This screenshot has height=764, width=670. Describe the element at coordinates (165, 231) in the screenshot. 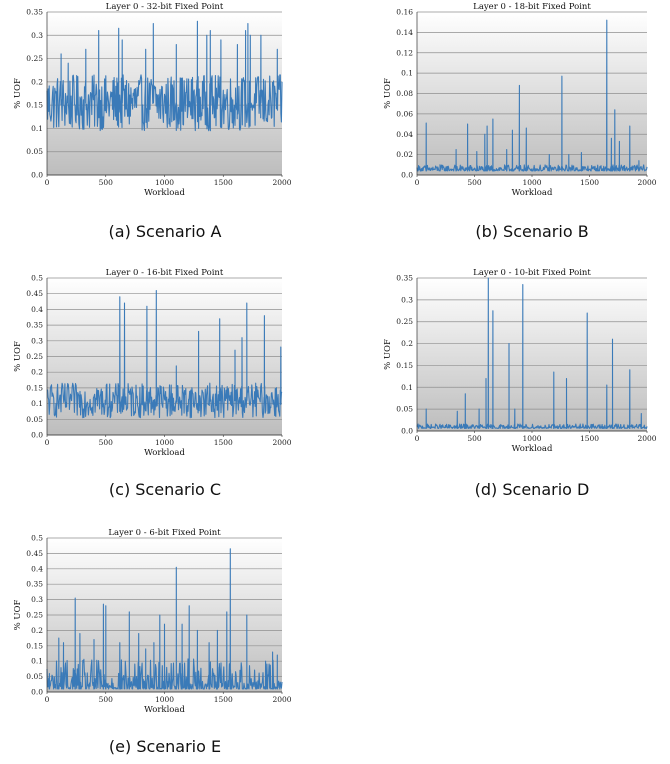

I see `caption-a: (a) Scenario A` at that location.